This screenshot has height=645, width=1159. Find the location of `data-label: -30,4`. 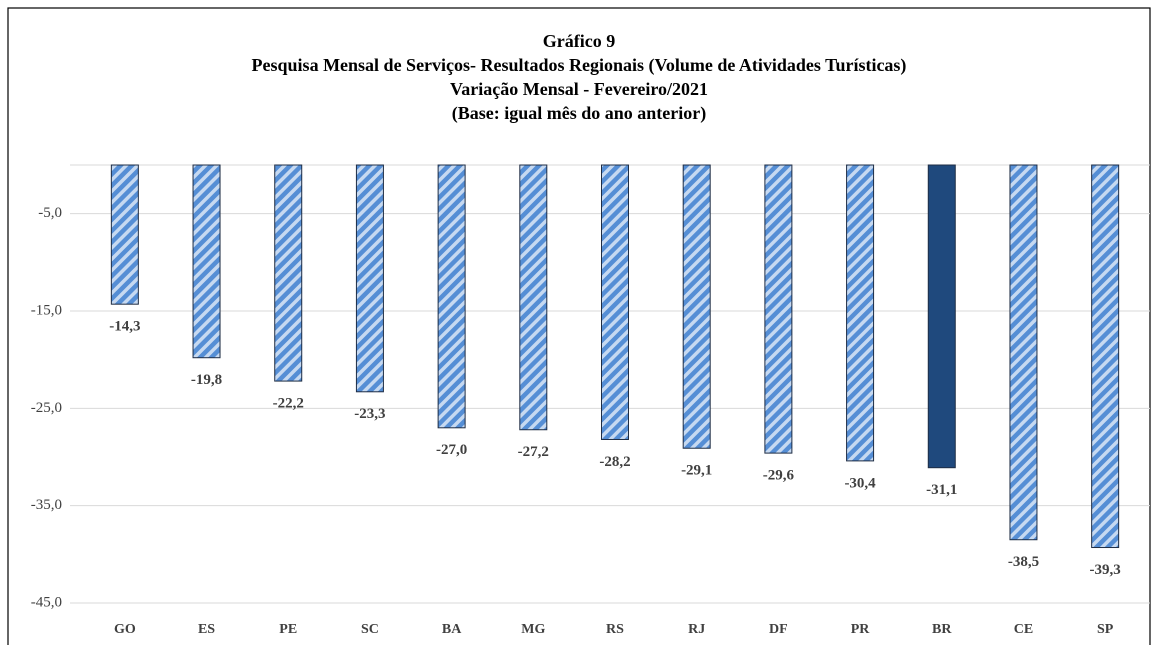

data-label: -30,4 is located at coordinates (860, 483).